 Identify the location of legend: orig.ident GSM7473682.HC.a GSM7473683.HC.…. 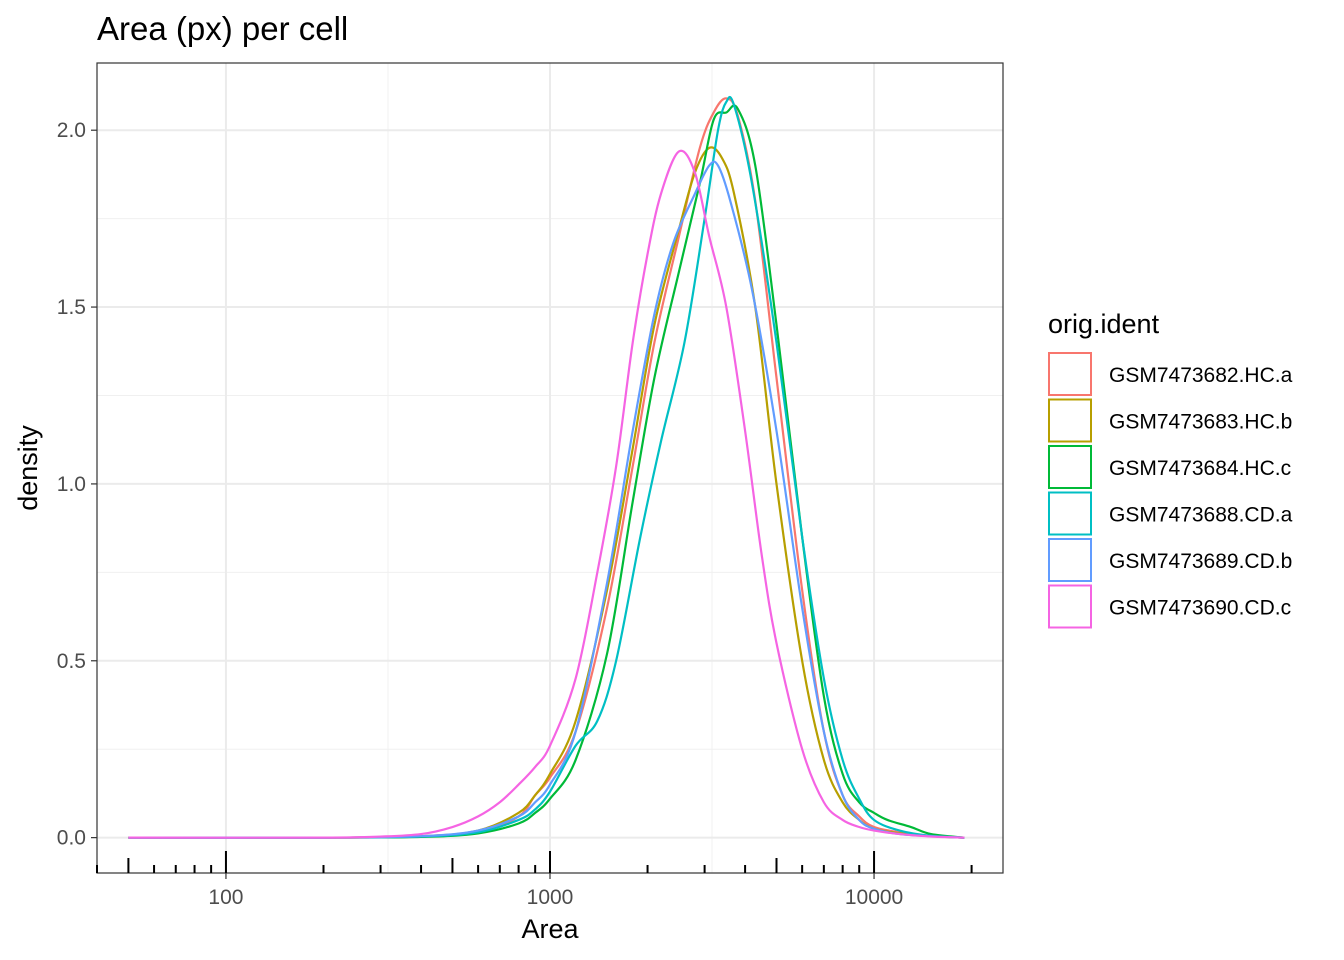
(1170, 469).